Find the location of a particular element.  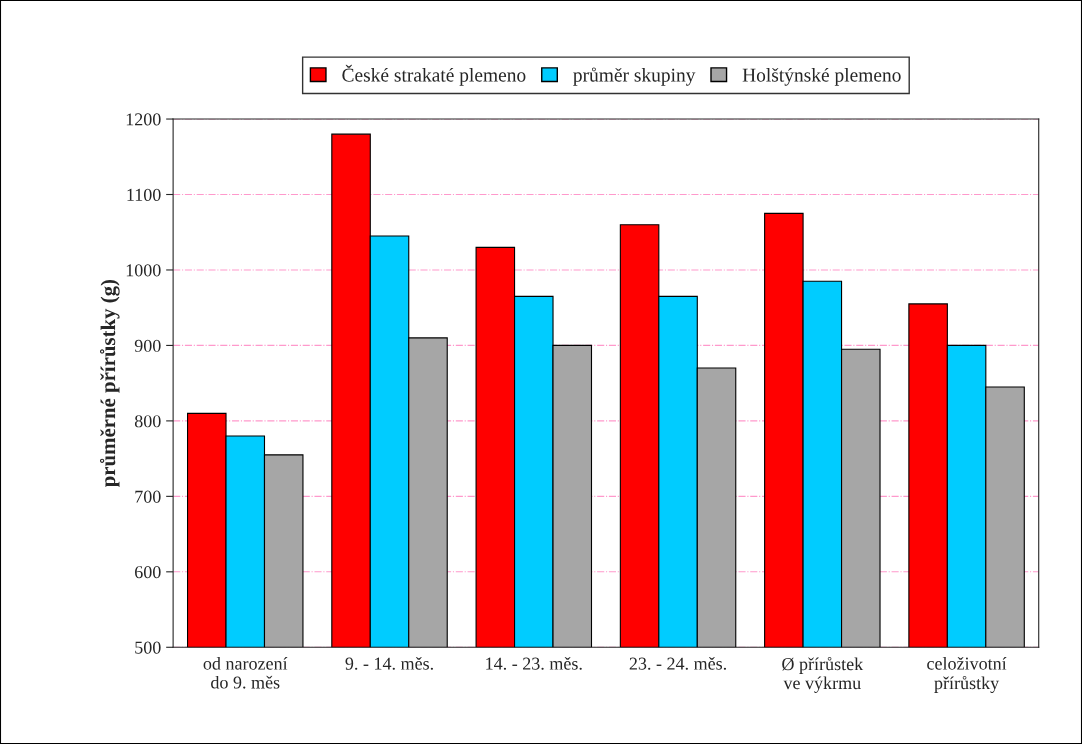

x-tick-label: od narození do 9. měs is located at coordinates (245, 672).